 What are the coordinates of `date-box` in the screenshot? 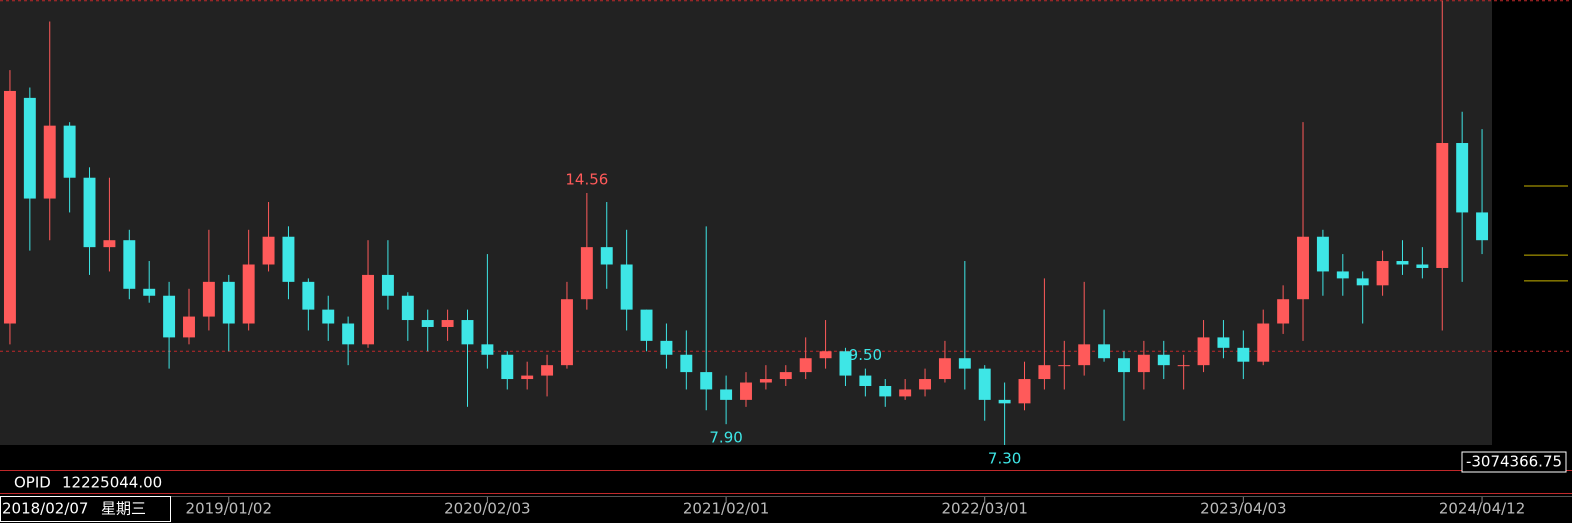 It's located at (85, 509).